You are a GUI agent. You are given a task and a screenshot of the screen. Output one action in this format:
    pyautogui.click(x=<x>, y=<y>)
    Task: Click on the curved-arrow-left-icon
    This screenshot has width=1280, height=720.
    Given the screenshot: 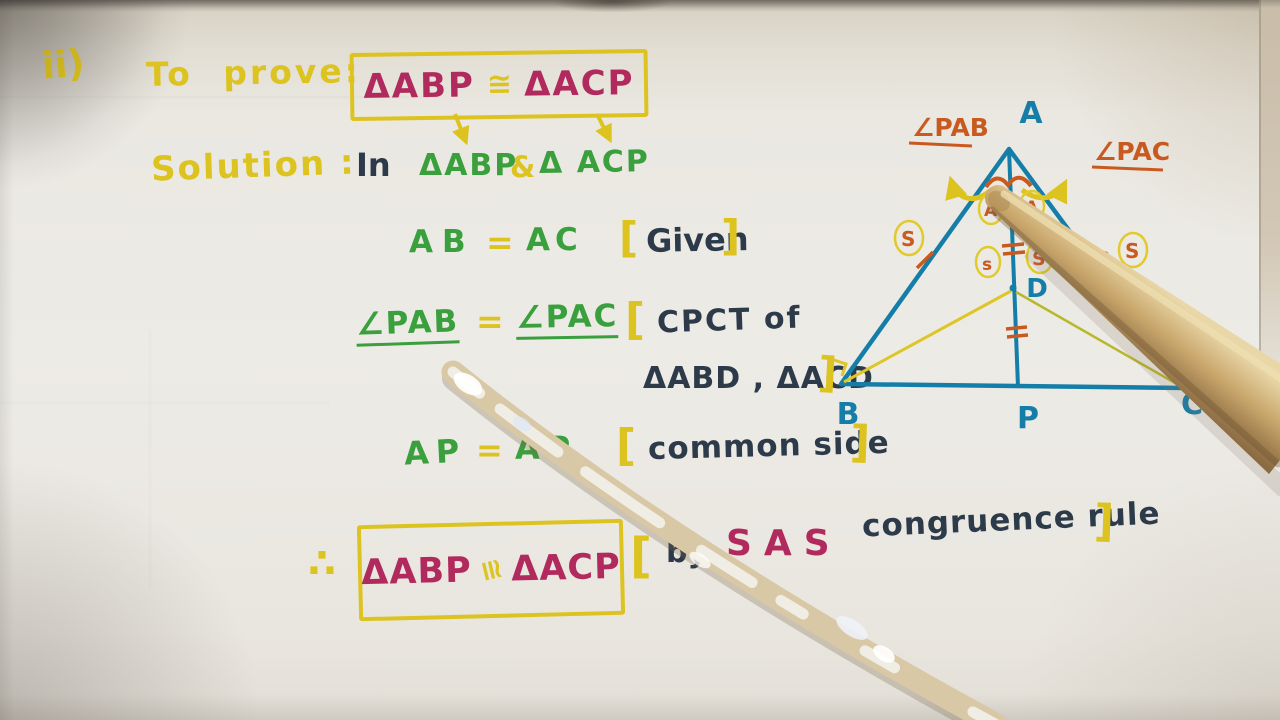 What is the action you would take?
    pyautogui.click(x=968, y=188)
    